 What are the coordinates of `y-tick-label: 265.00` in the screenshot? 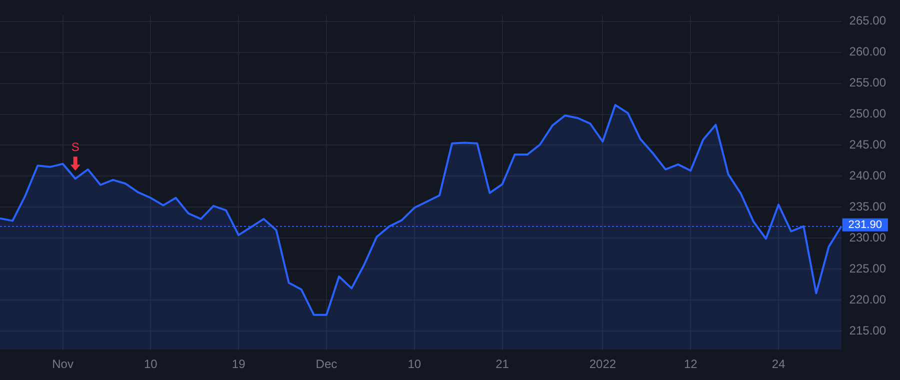 It's located at (867, 21).